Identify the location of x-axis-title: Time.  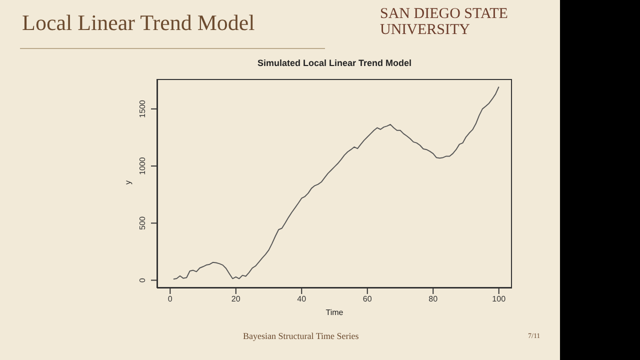
(334, 312).